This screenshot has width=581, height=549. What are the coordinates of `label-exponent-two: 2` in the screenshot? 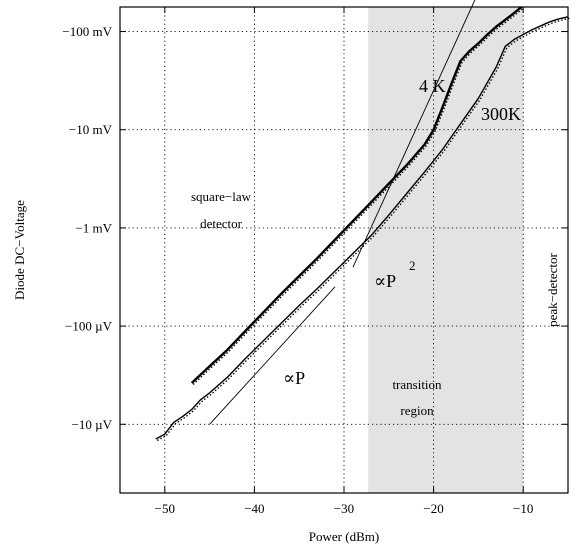 It's located at (412, 265).